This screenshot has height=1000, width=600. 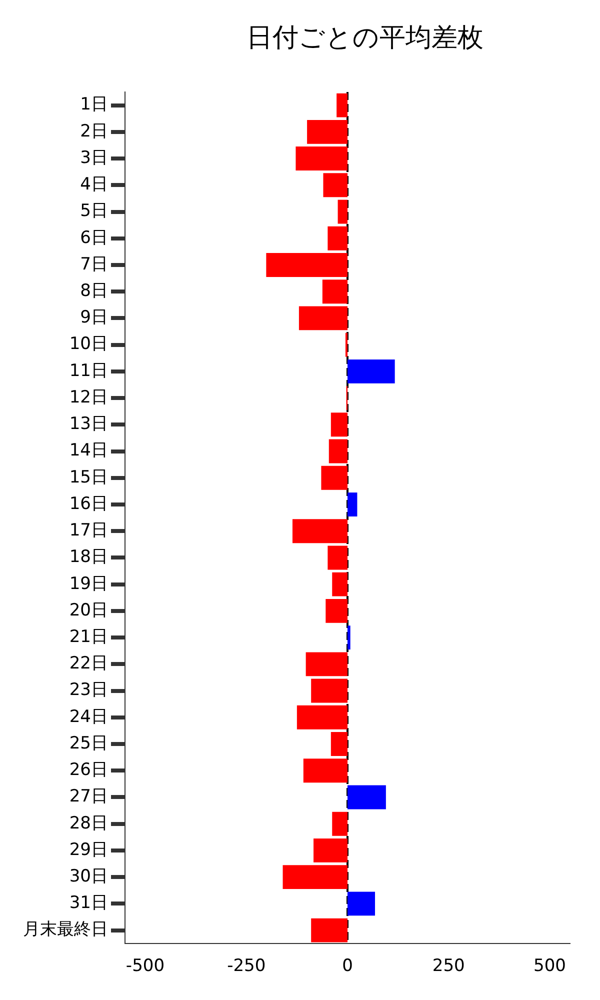 What do you see at coordinates (88, 610) in the screenshot?
I see `y-tick-label: 20日` at bounding box center [88, 610].